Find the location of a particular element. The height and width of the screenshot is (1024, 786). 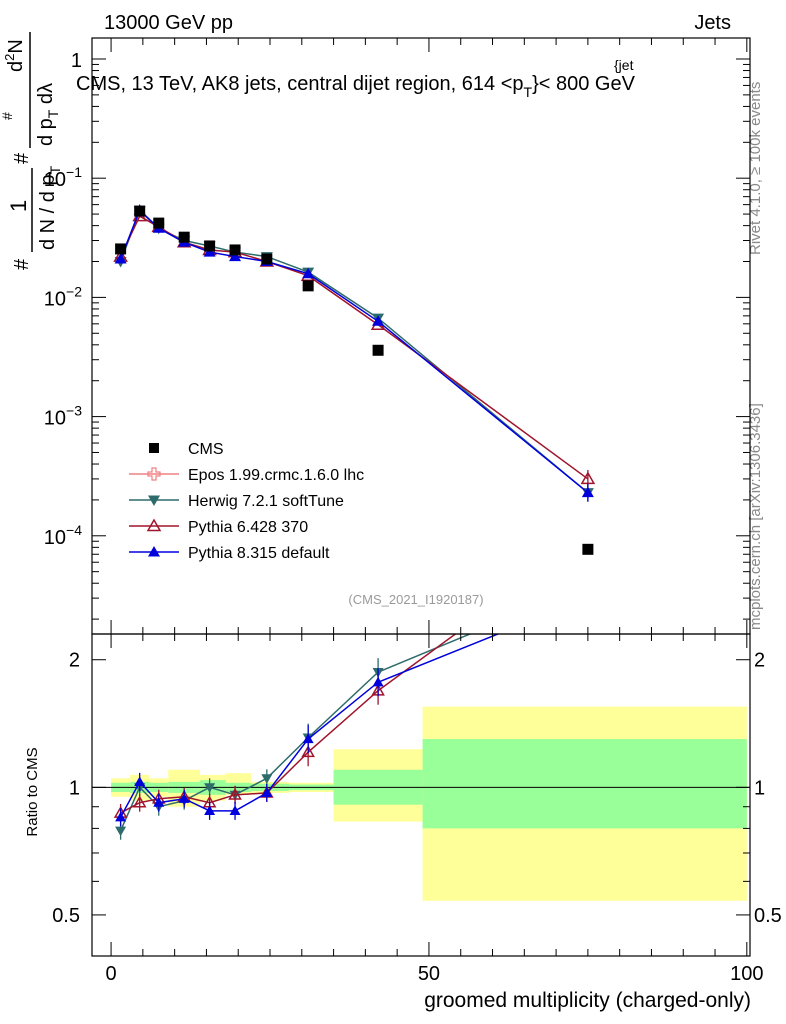

rivet-version-label: Rivet 4.1.0, ≥ 100k events is located at coordinates (755, 168).